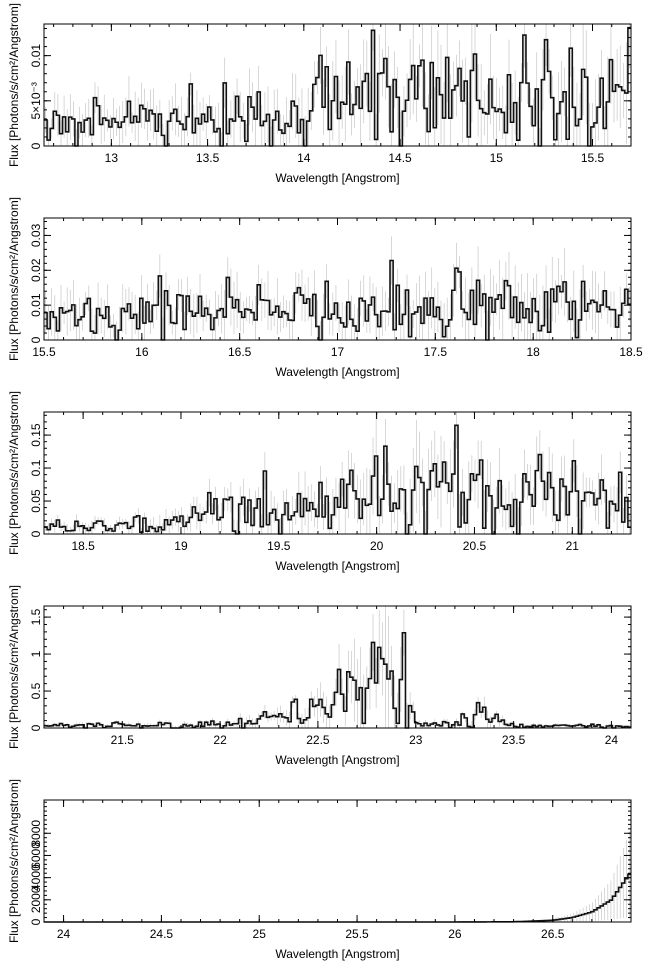 The image size is (653, 972). Describe the element at coordinates (338, 352) in the screenshot. I see `x-tick-label: 17` at that location.